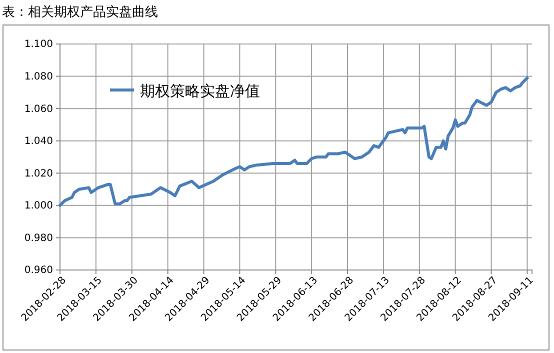  Describe the element at coordinates (80, 12) in the screenshot. I see `chart-title: 表：相关期权产品实盘曲线` at that location.